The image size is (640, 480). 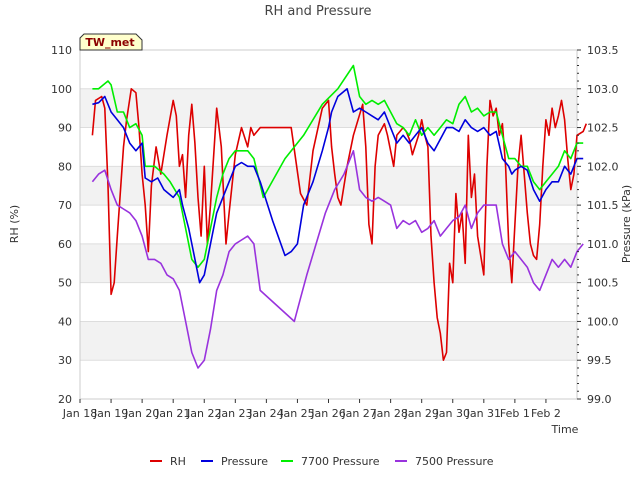 I want to click on left-tick-label: 40, so click(x=65, y=321).